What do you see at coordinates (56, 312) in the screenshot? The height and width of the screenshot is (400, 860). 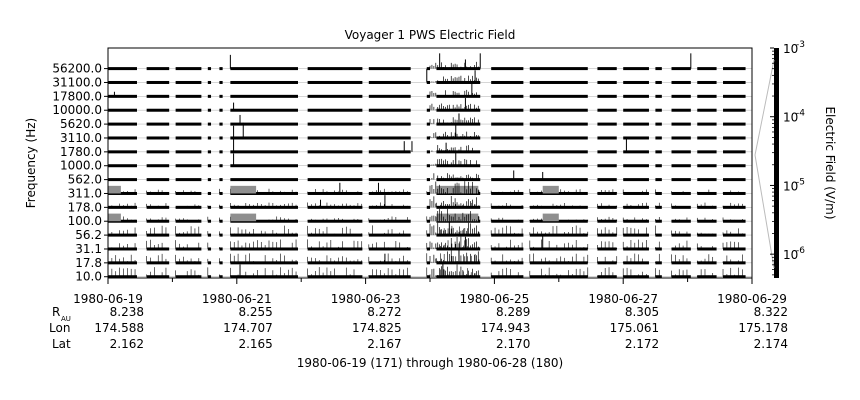 I see `ephem-label-r: R` at bounding box center [56, 312].